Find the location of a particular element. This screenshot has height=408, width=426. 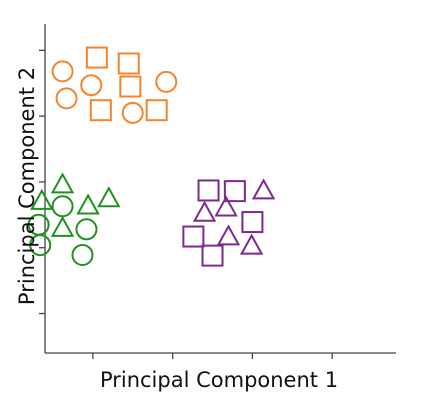

y-axis-label: Principal Component 2 is located at coordinates (27, 186).